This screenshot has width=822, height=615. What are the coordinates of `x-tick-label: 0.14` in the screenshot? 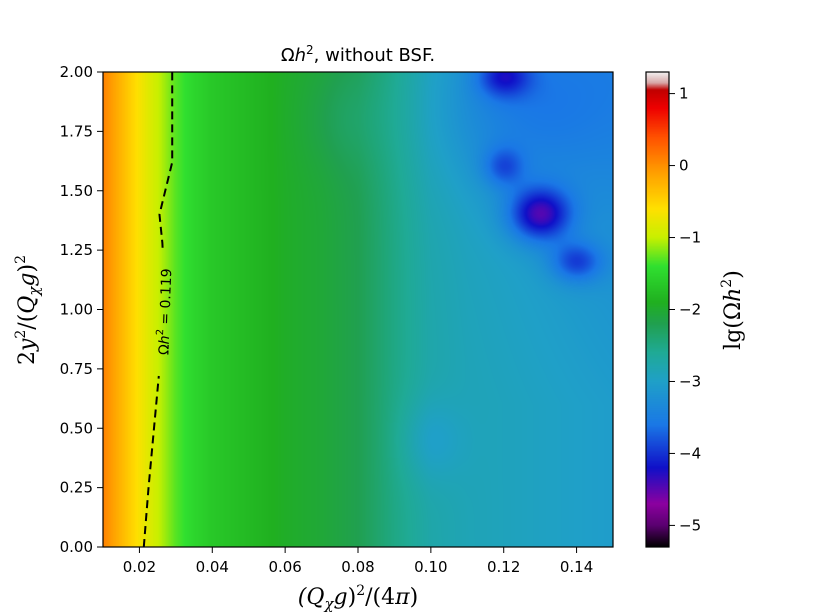 It's located at (576, 567).